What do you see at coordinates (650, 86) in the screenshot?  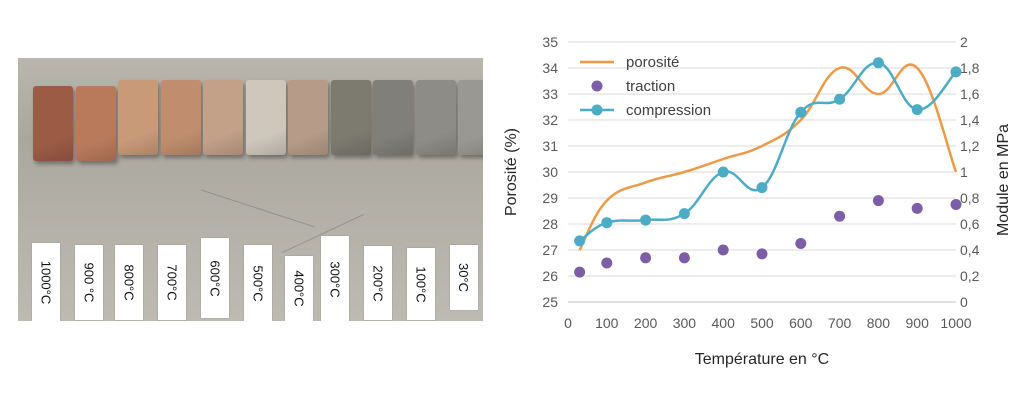 I see `legend-label: traction` at bounding box center [650, 86].